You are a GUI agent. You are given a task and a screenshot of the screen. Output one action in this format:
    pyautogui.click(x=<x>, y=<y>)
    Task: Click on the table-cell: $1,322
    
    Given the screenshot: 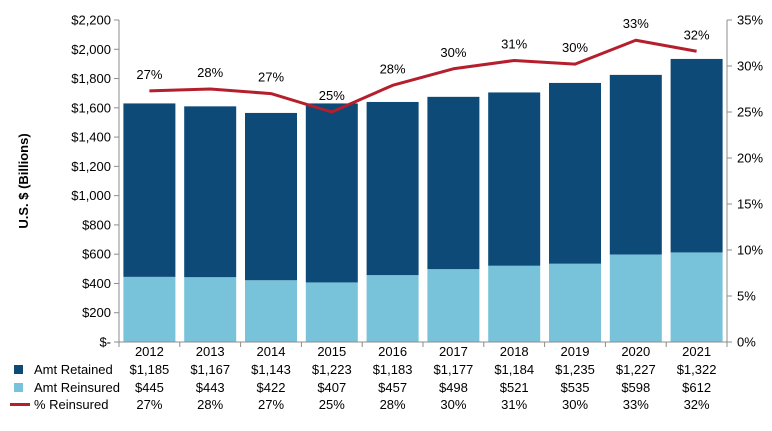 What is the action you would take?
    pyautogui.click(x=697, y=369)
    